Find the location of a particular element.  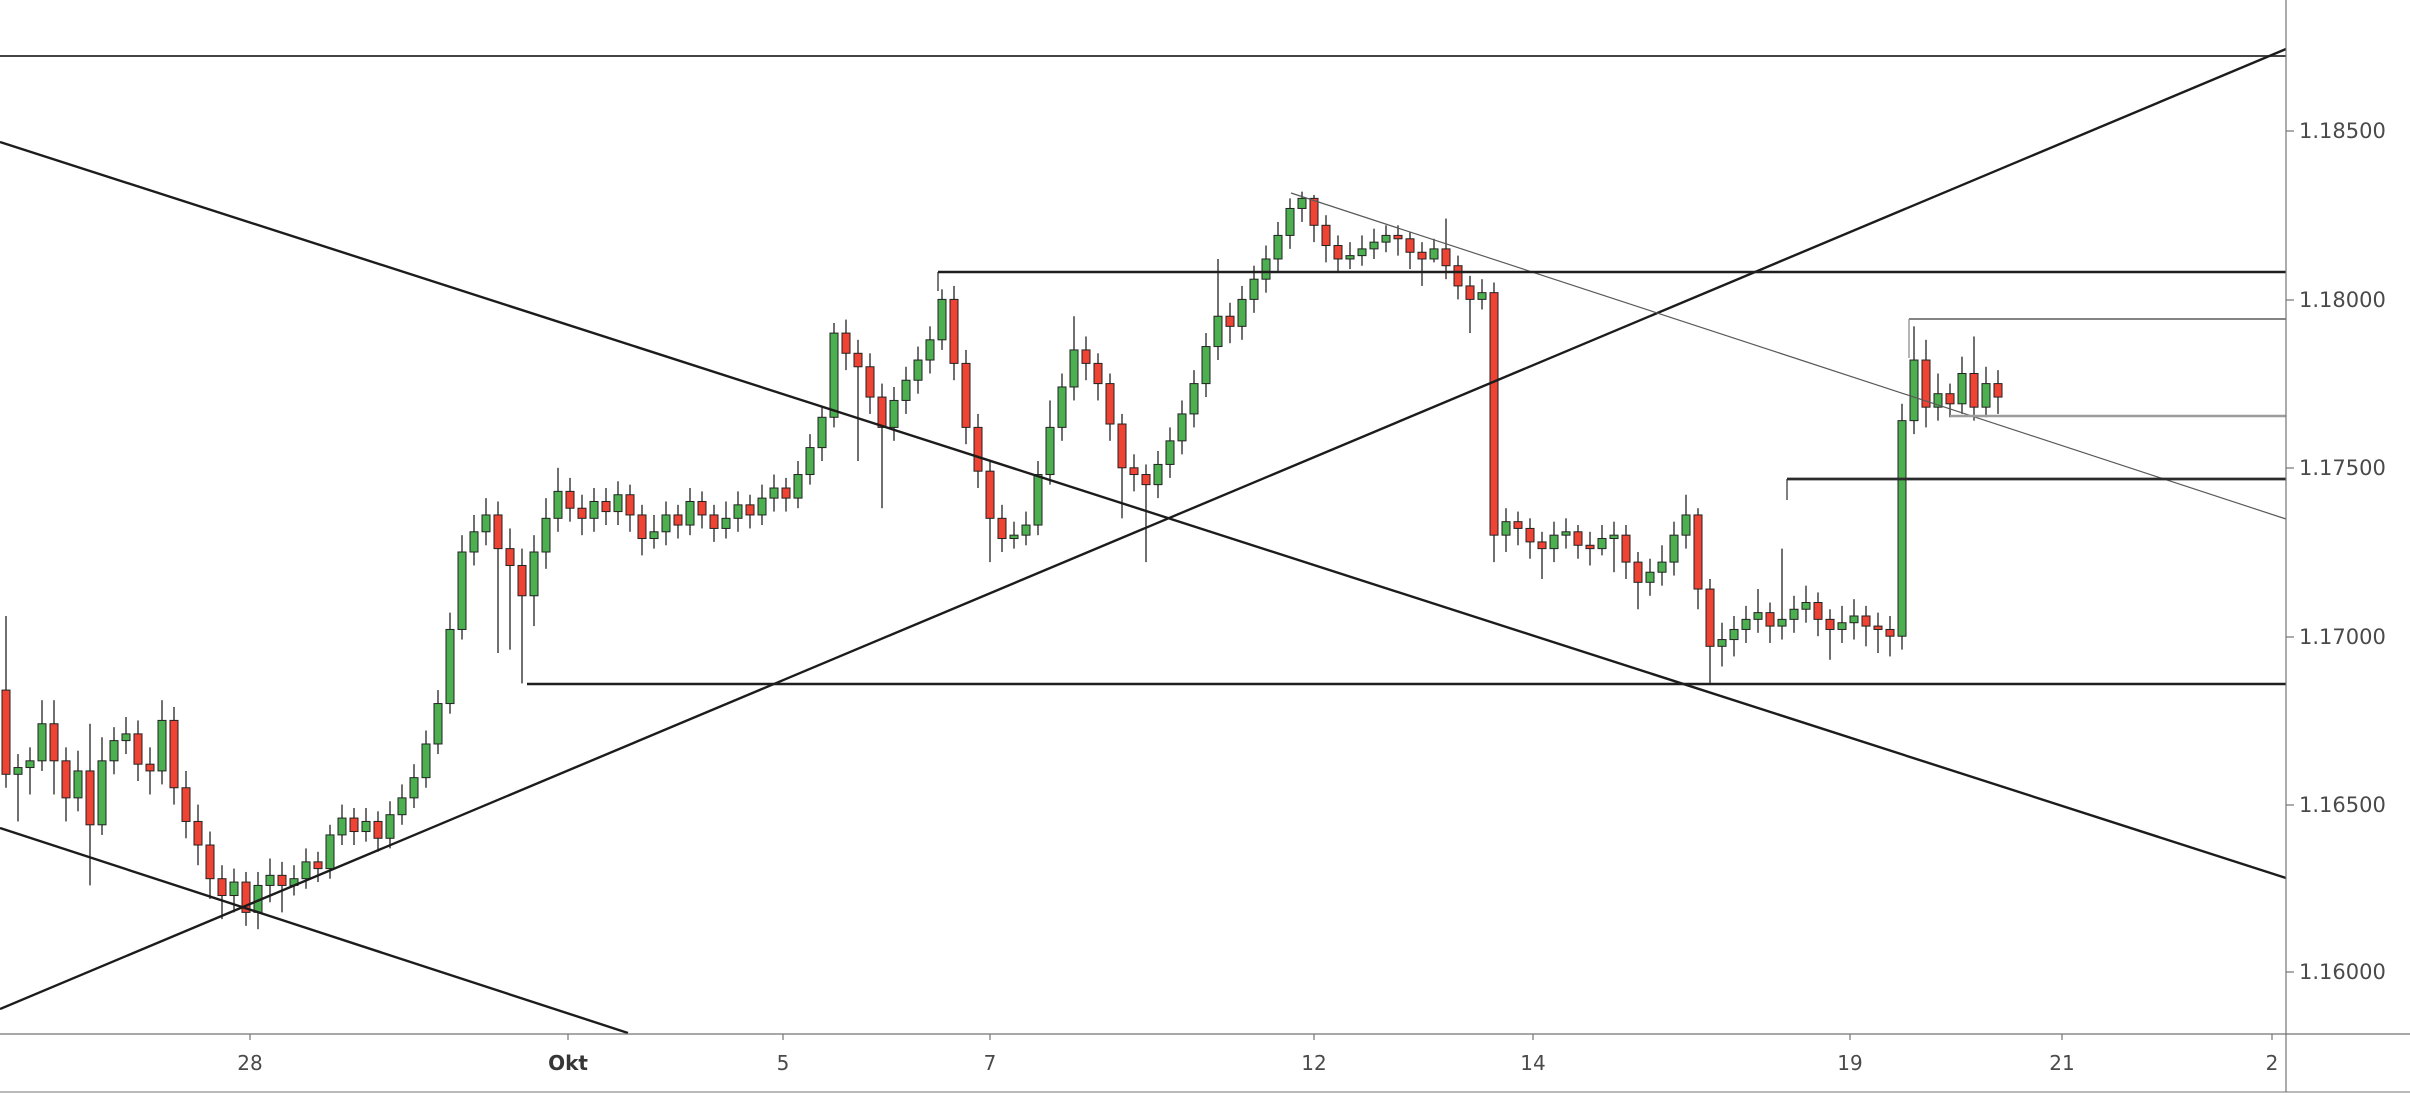

time-axis: 28 Okt 5 7 12 14 19 21 2 is located at coordinates (1205, 1063).